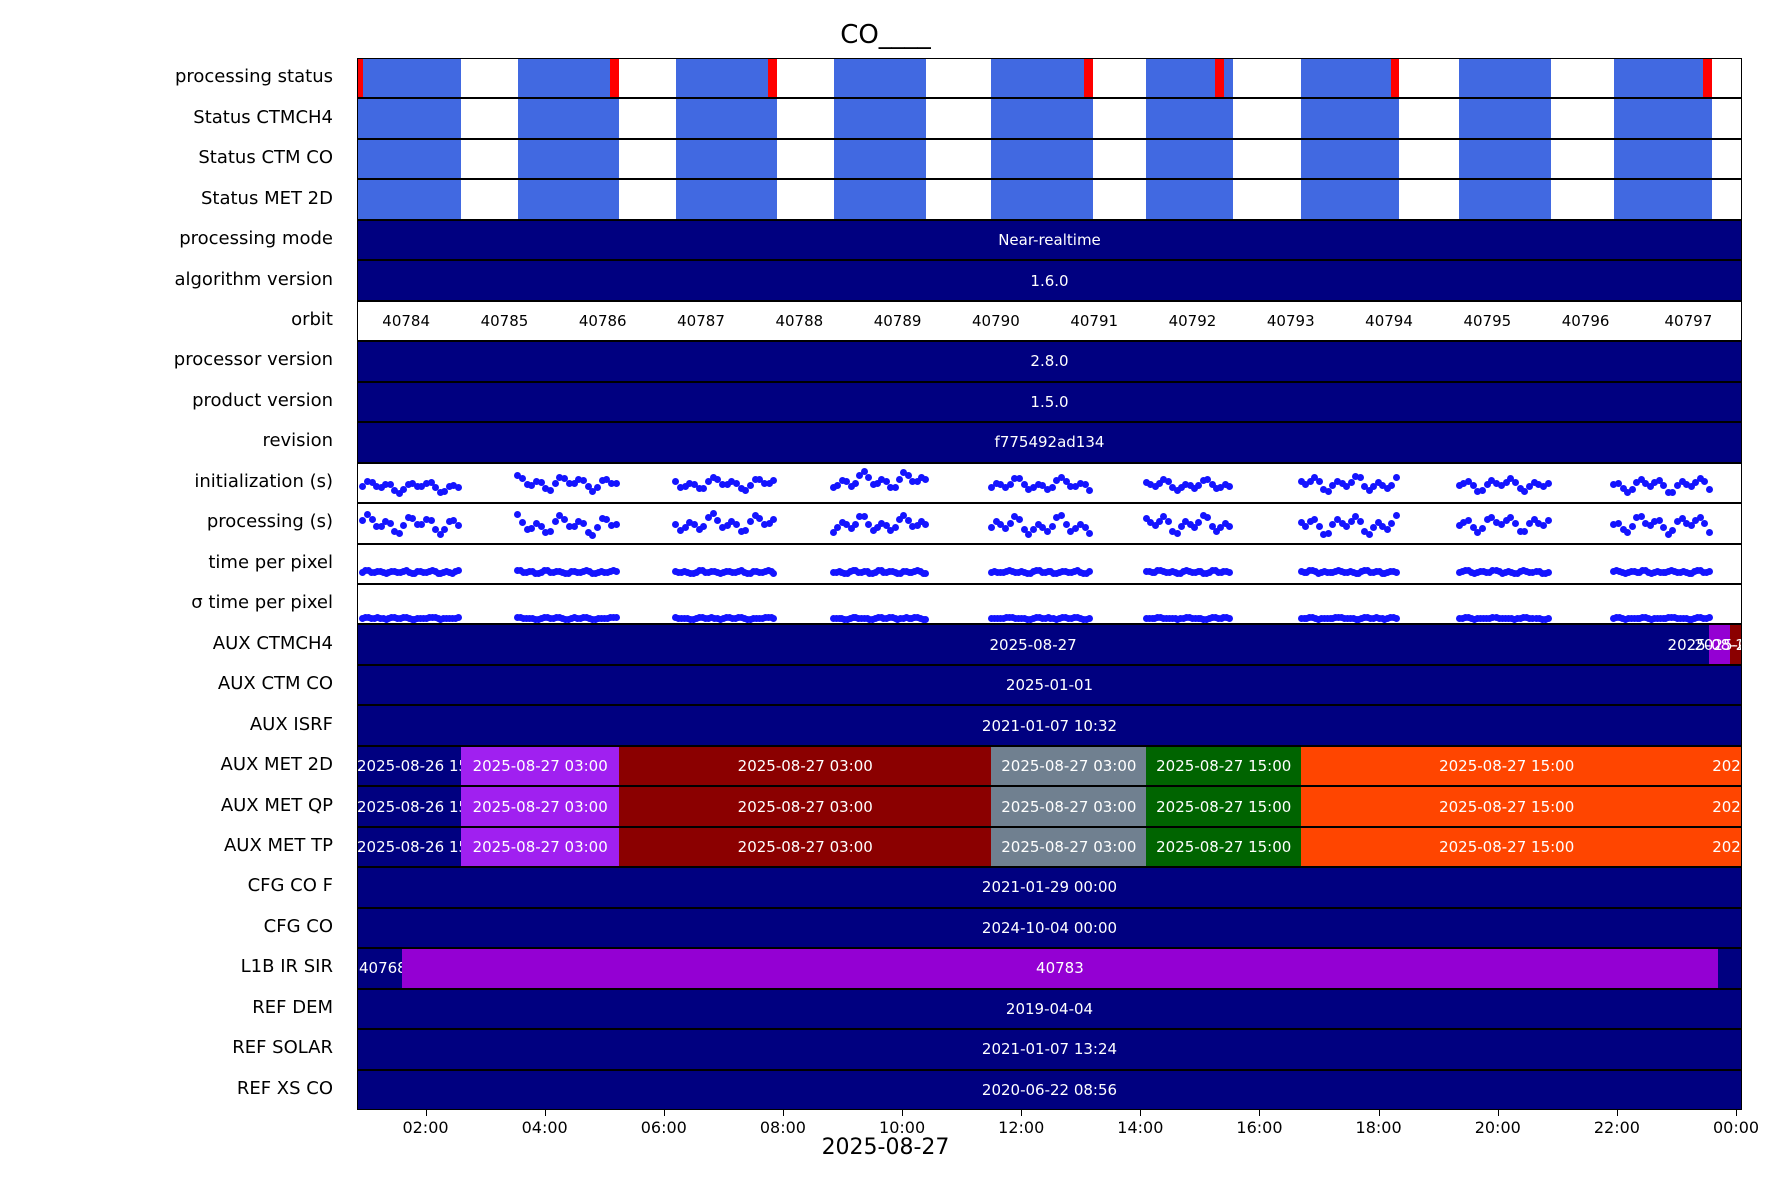 The width and height of the screenshot is (1771, 1181). Describe the element at coordinates (1049, 402) in the screenshot. I see `timeline-segment: 1.5.0` at that location.